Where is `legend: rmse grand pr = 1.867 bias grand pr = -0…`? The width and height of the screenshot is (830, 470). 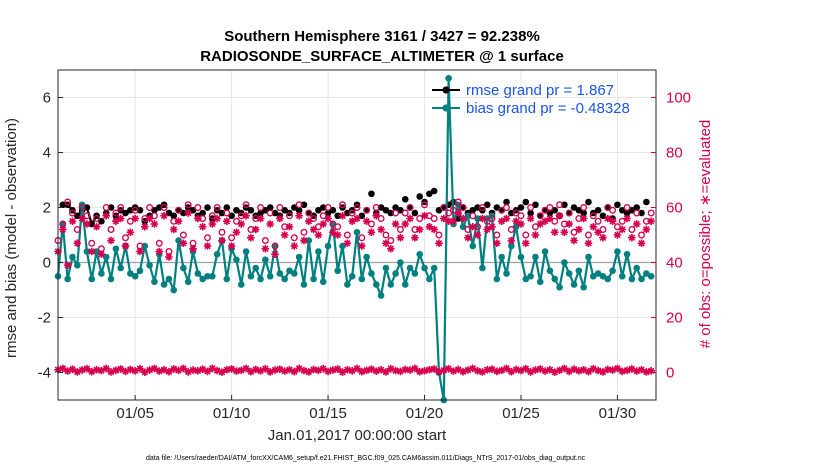 legend: rmse grand pr = 1.867 bias grand pr = -0… is located at coordinates (531, 99).